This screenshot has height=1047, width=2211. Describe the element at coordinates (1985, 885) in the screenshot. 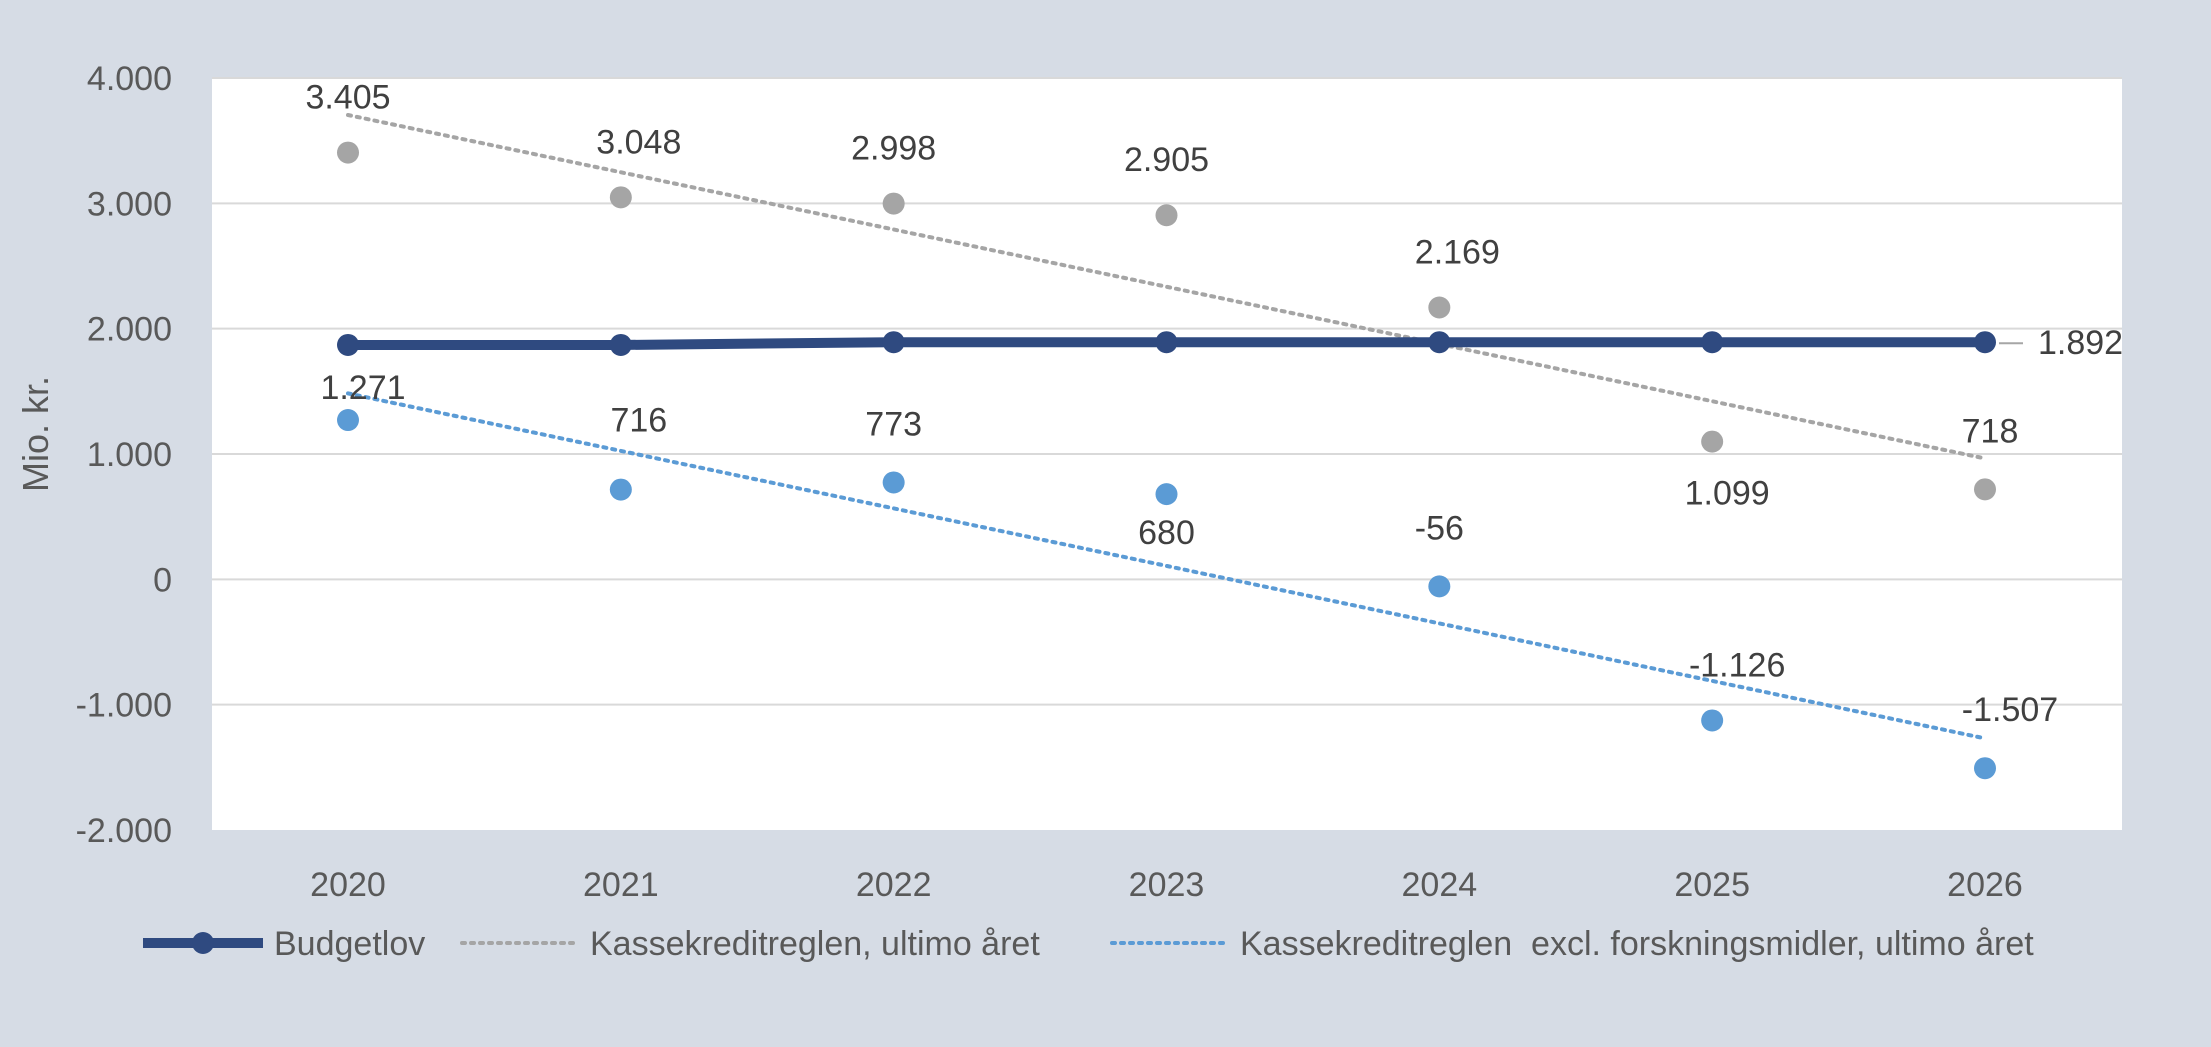

I see `x-tick-label: 2026` at that location.